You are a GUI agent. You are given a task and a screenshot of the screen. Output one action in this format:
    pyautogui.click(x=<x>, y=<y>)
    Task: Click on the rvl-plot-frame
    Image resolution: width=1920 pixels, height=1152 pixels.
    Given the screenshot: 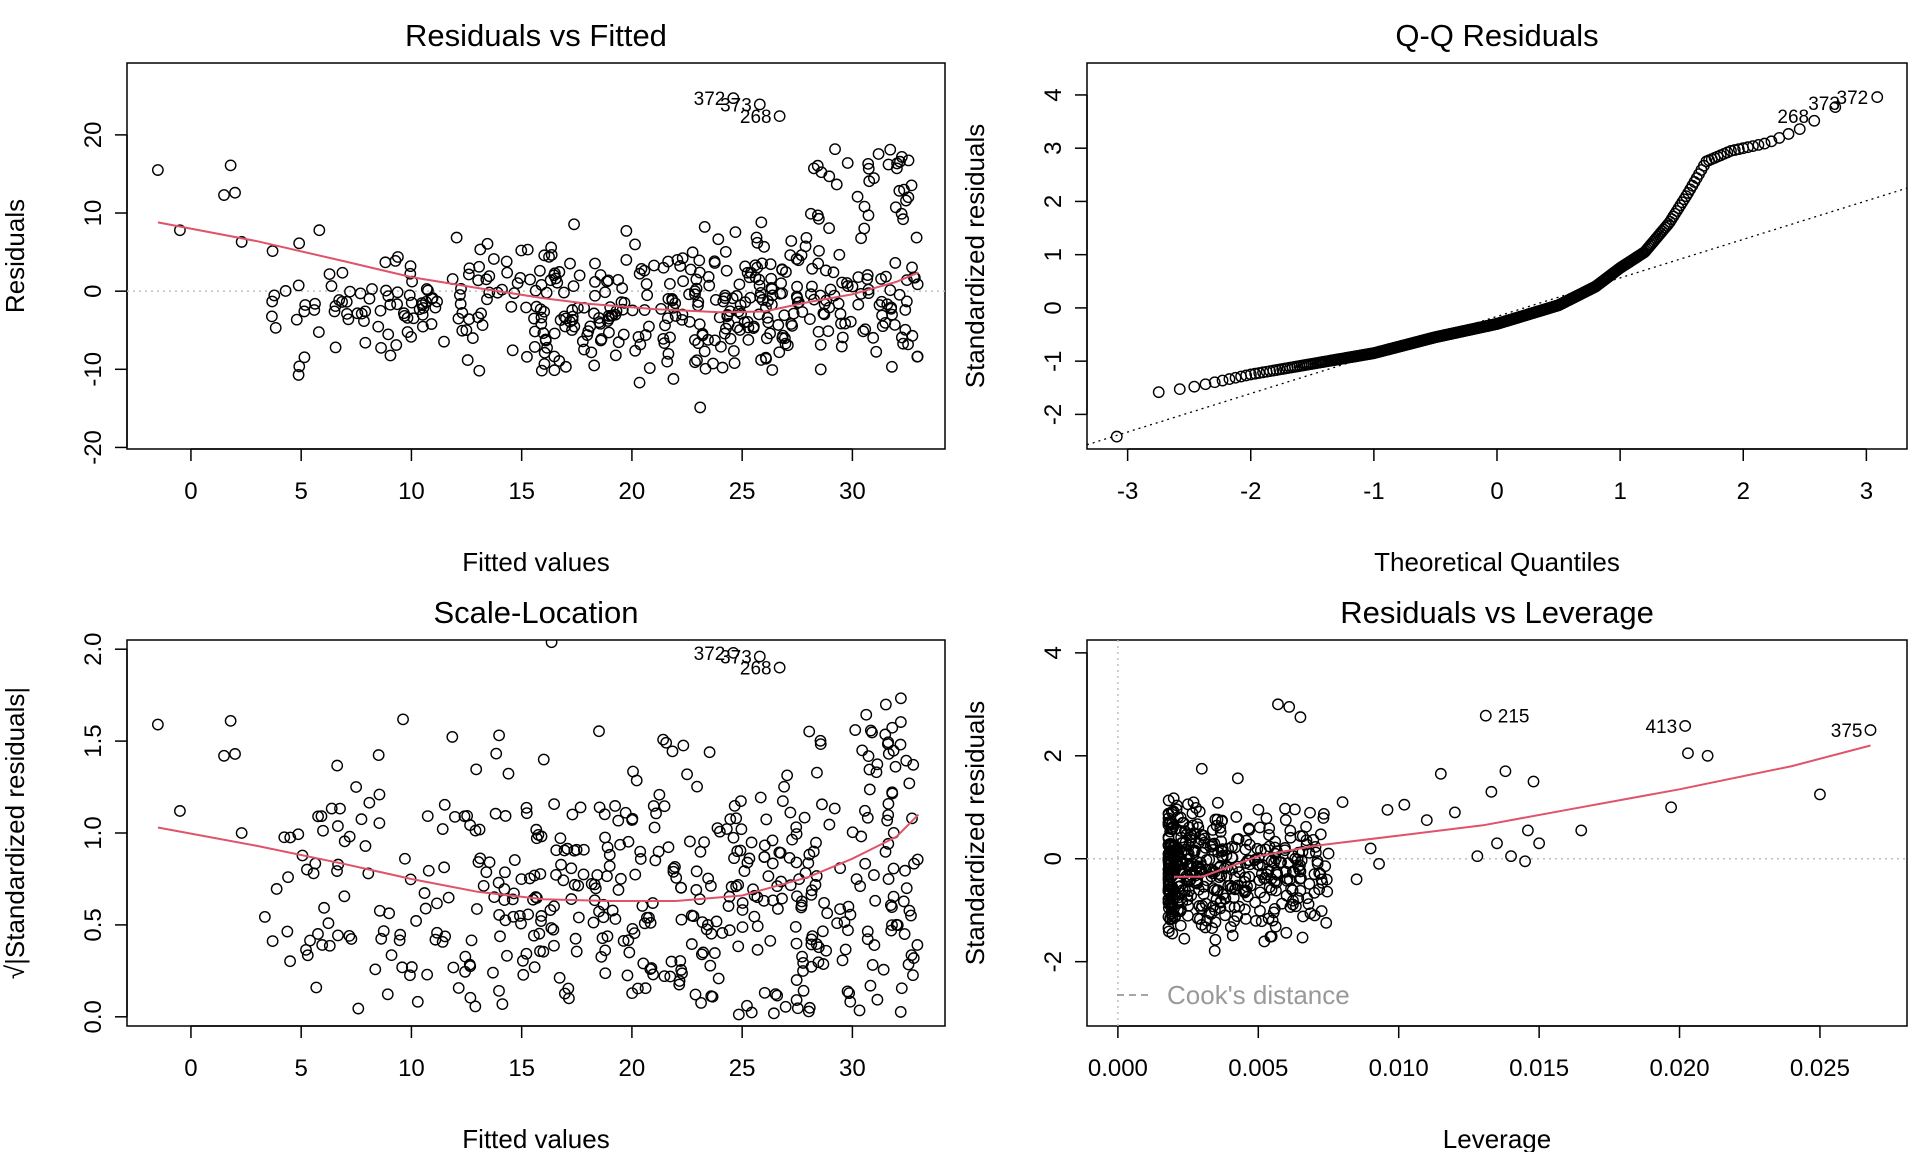 What is the action you would take?
    pyautogui.click(x=1497, y=833)
    